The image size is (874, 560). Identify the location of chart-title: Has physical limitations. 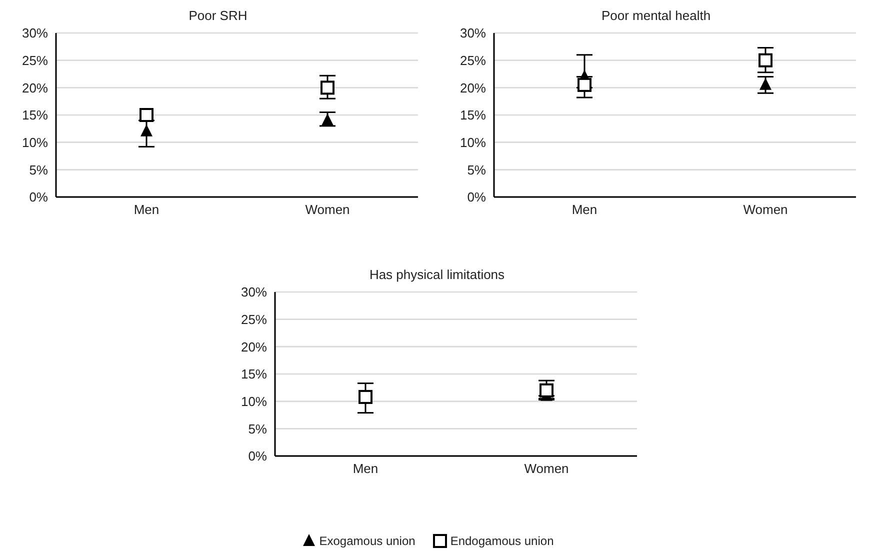
(437, 274).